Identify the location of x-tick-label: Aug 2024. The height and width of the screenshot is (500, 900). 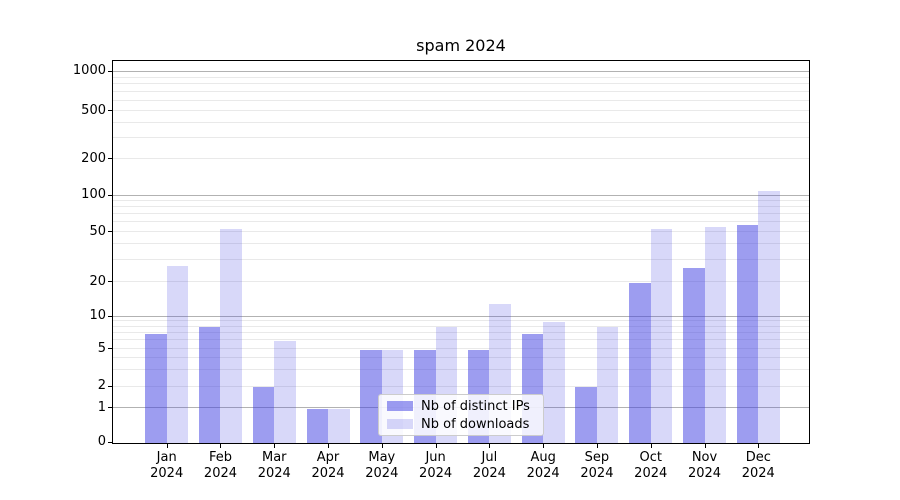
(543, 466).